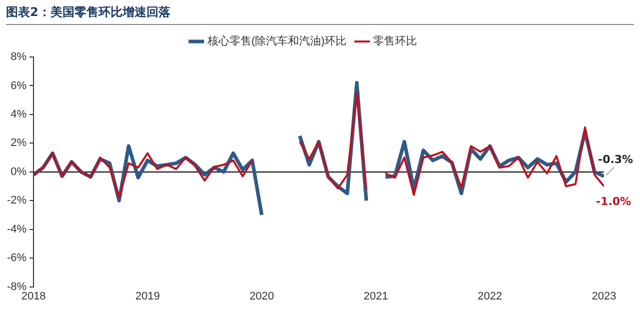 The height and width of the screenshot is (321, 640). Describe the element at coordinates (17, 229) in the screenshot. I see `y-tick-label: -4%` at that location.